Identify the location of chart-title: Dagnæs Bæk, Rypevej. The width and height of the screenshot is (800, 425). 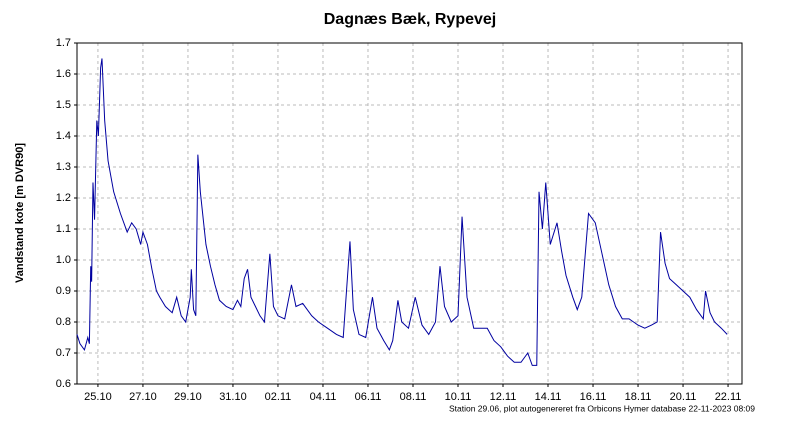
(410, 19).